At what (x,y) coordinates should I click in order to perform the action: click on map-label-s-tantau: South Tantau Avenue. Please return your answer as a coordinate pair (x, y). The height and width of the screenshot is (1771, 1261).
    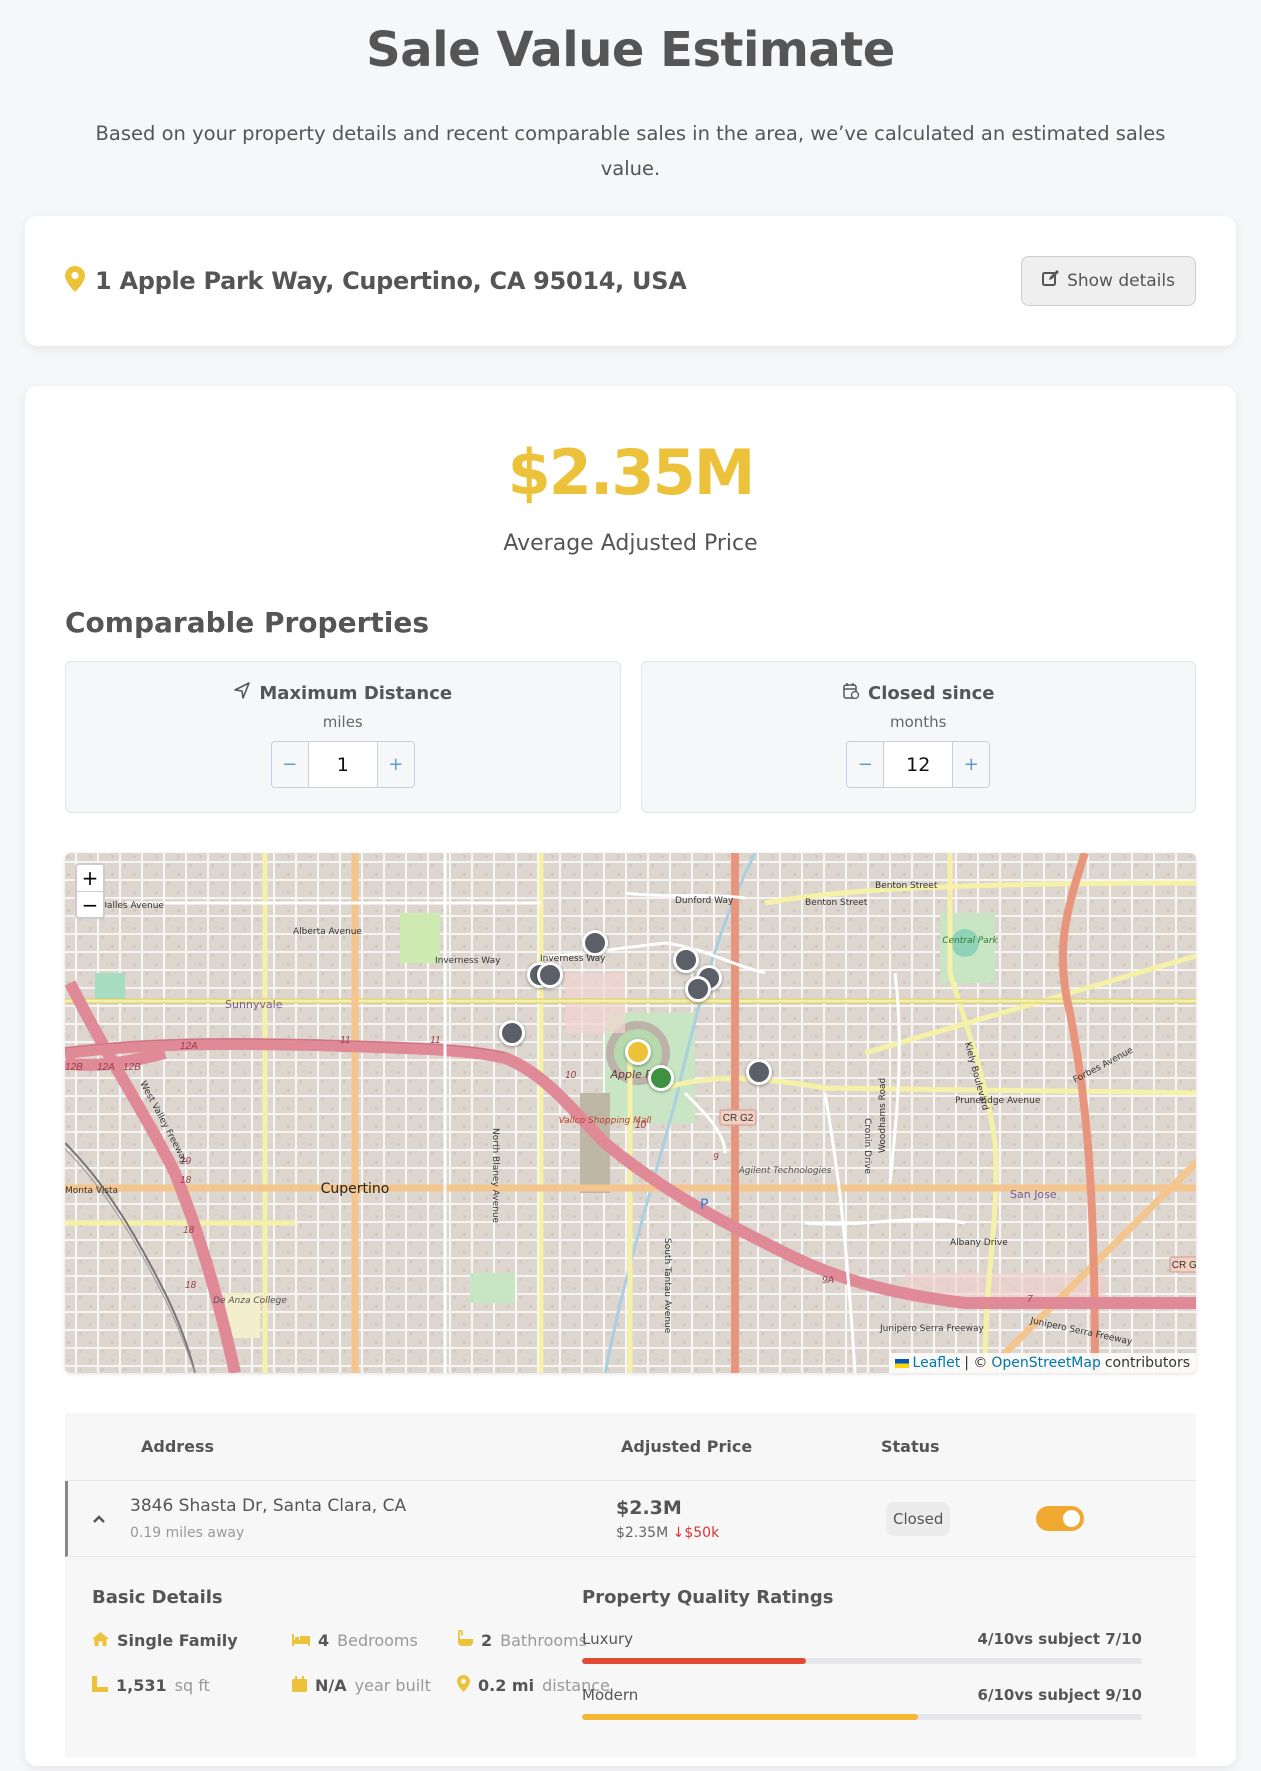
    Looking at the image, I should click on (667, 1286).